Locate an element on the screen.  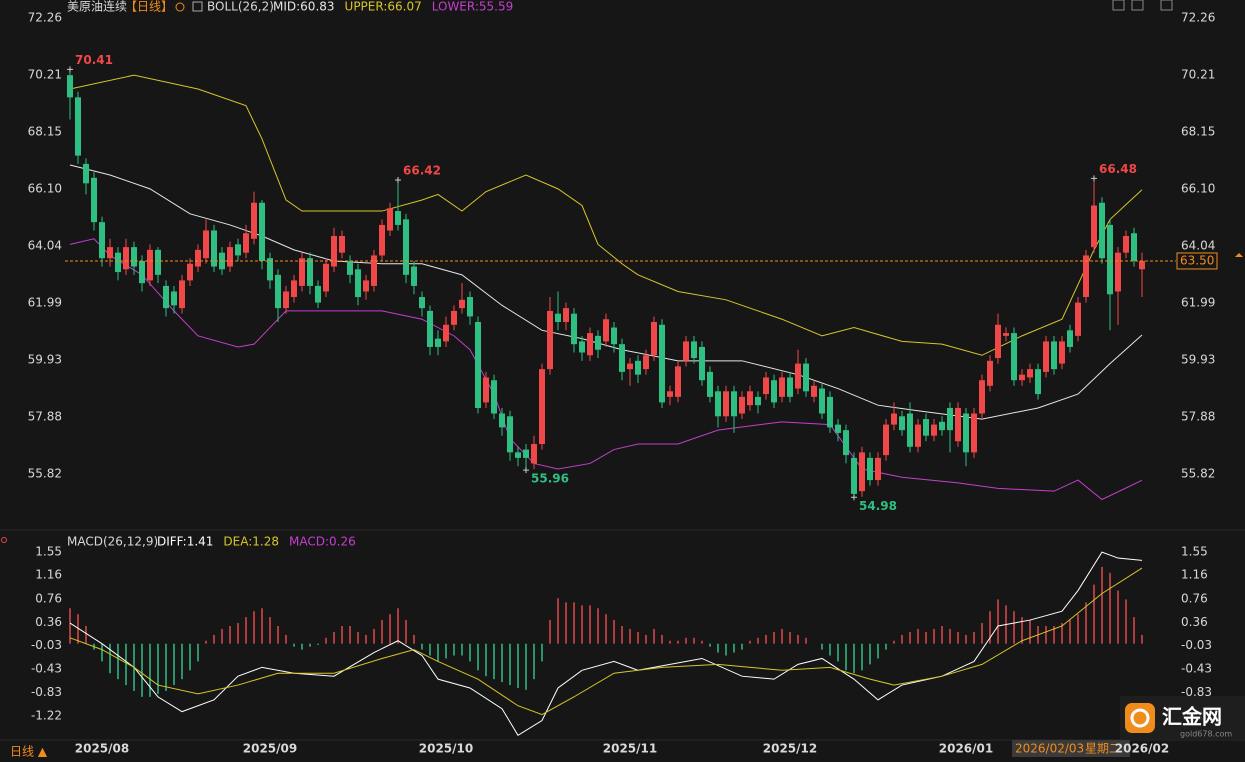
y-tick-label: -0.03 is located at coordinates (1196, 645).